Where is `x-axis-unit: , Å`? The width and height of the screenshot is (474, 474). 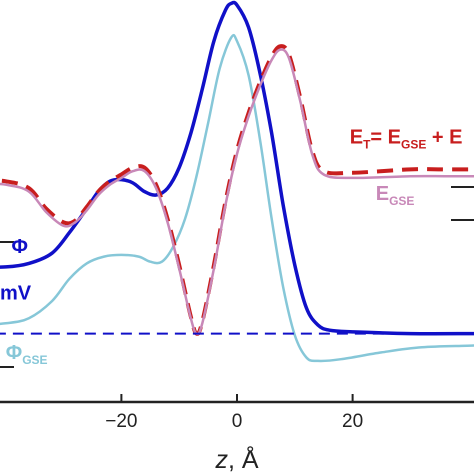 x-axis-unit: , Å is located at coordinates (243, 459).